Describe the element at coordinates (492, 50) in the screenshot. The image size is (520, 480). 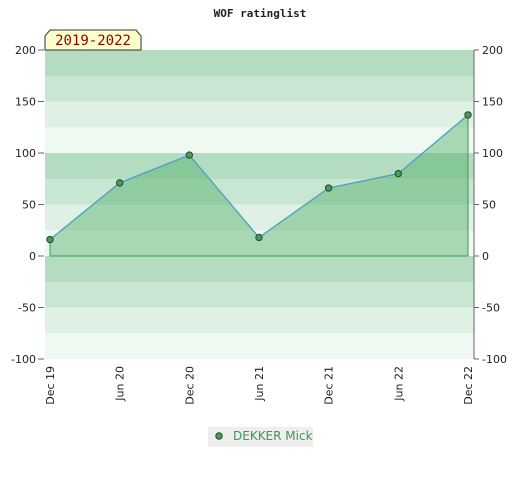
I see `y2-tick-label: 200` at that location.